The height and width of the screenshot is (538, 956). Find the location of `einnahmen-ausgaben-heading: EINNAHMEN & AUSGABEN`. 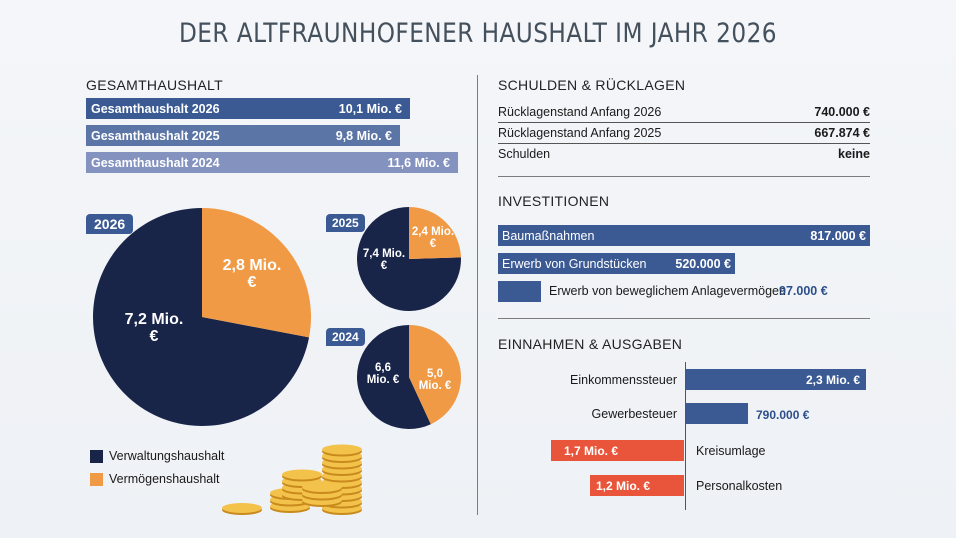

einnahmen-ausgaben-heading: EINNAHMEN & AUSGABEN is located at coordinates (590, 344).